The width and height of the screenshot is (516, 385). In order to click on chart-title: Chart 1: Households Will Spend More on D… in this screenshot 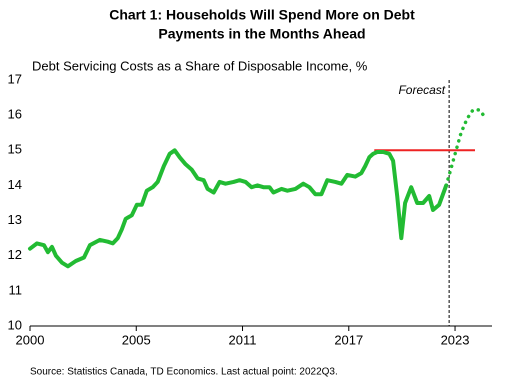, I will do `click(262, 15)`.